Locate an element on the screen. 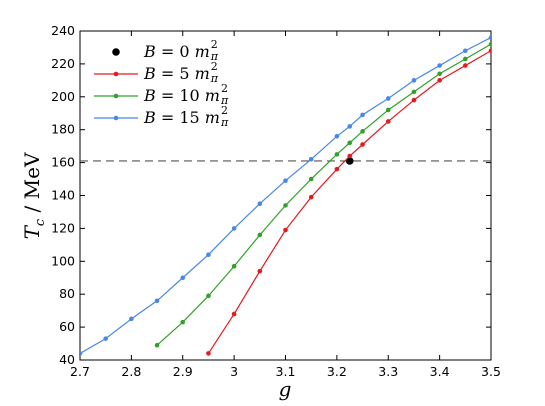 This screenshot has height=406, width=545. y-tick-label: 160 is located at coordinates (63, 162).